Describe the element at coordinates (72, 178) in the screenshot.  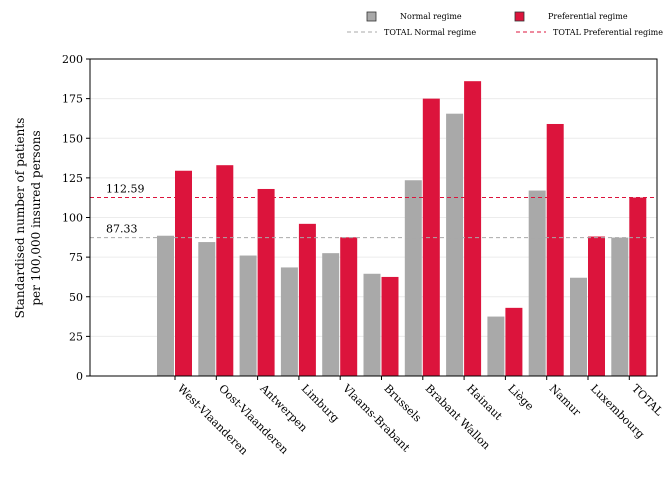
I see `y-tick-label: 125` at that location.